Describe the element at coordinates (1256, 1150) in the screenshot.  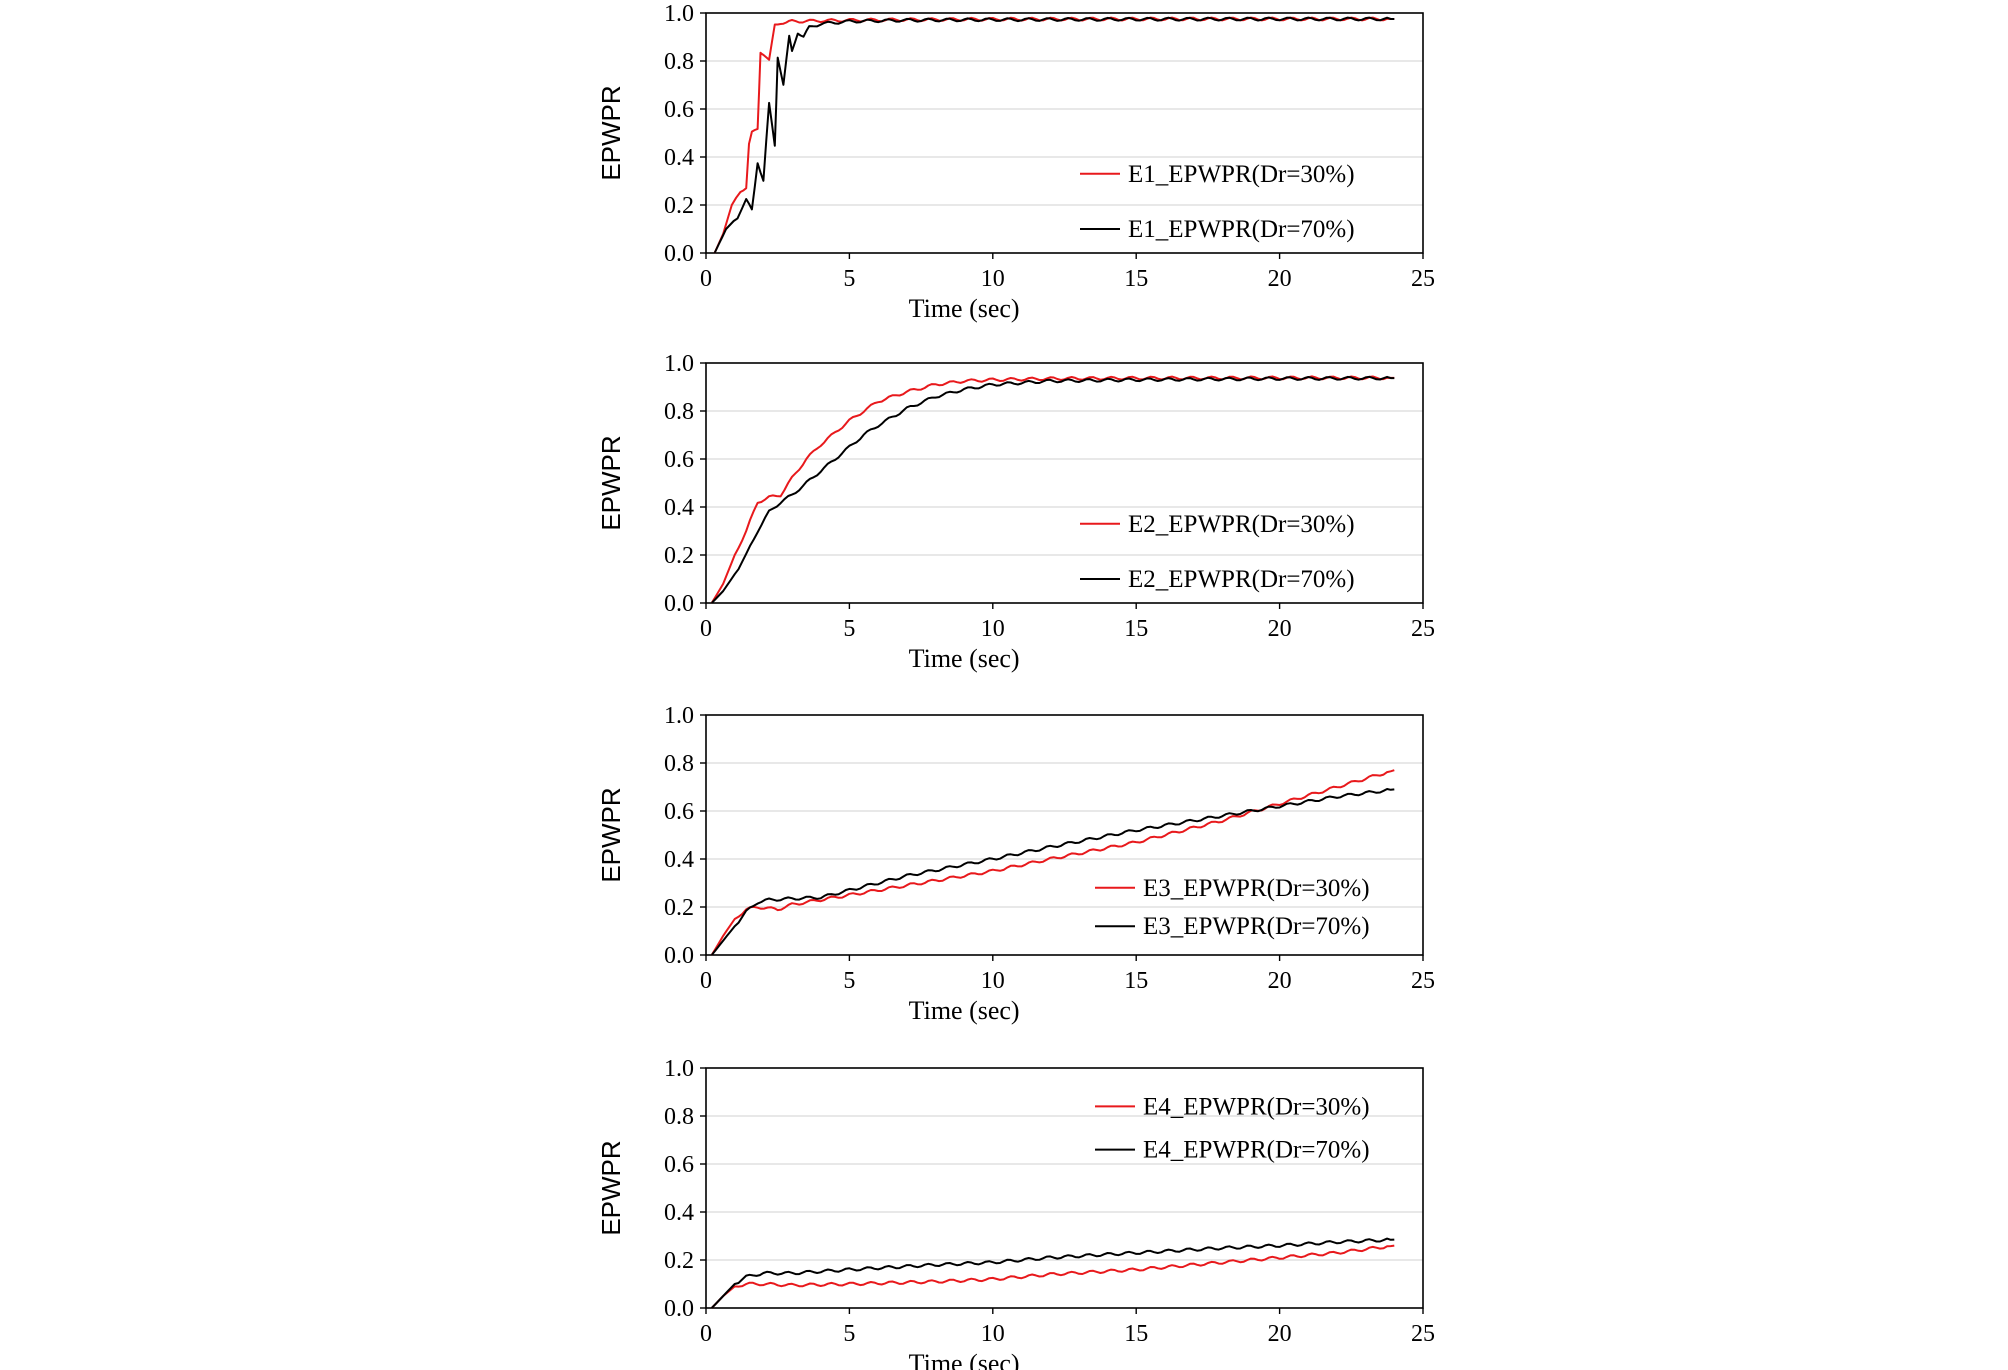
I see `legend-label: E4_EPWPR(Dr=70%)` at that location.